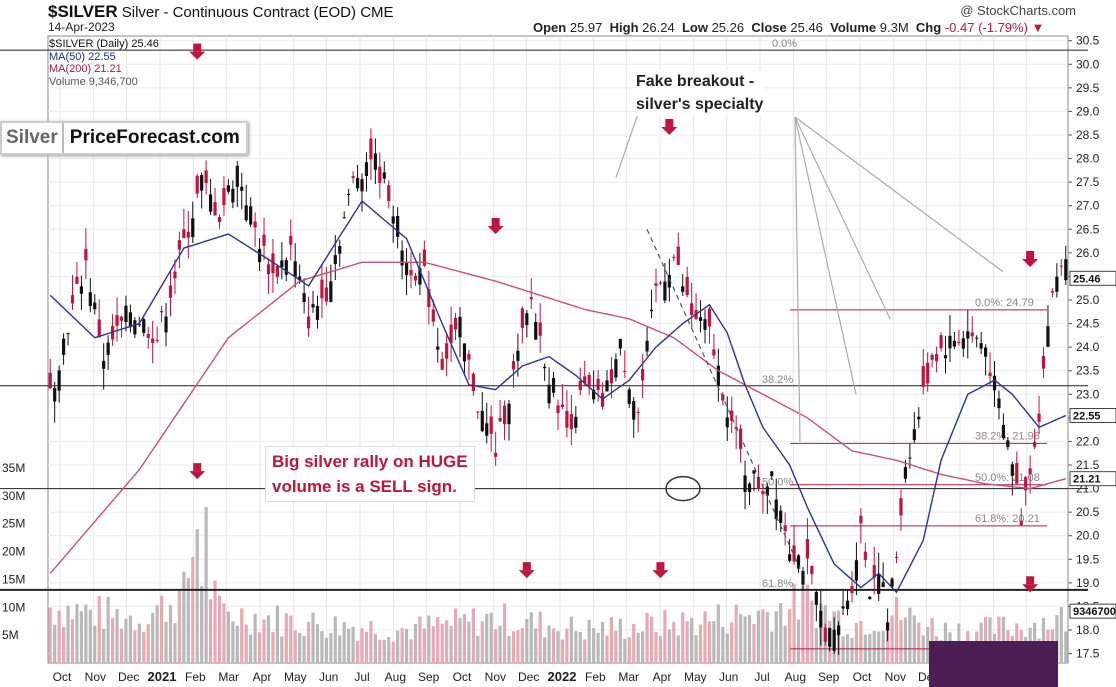 Image resolution: width=1116 pixels, height=687 pixels. What do you see at coordinates (658, 27) in the screenshot?
I see `high-value: 26.24` at bounding box center [658, 27].